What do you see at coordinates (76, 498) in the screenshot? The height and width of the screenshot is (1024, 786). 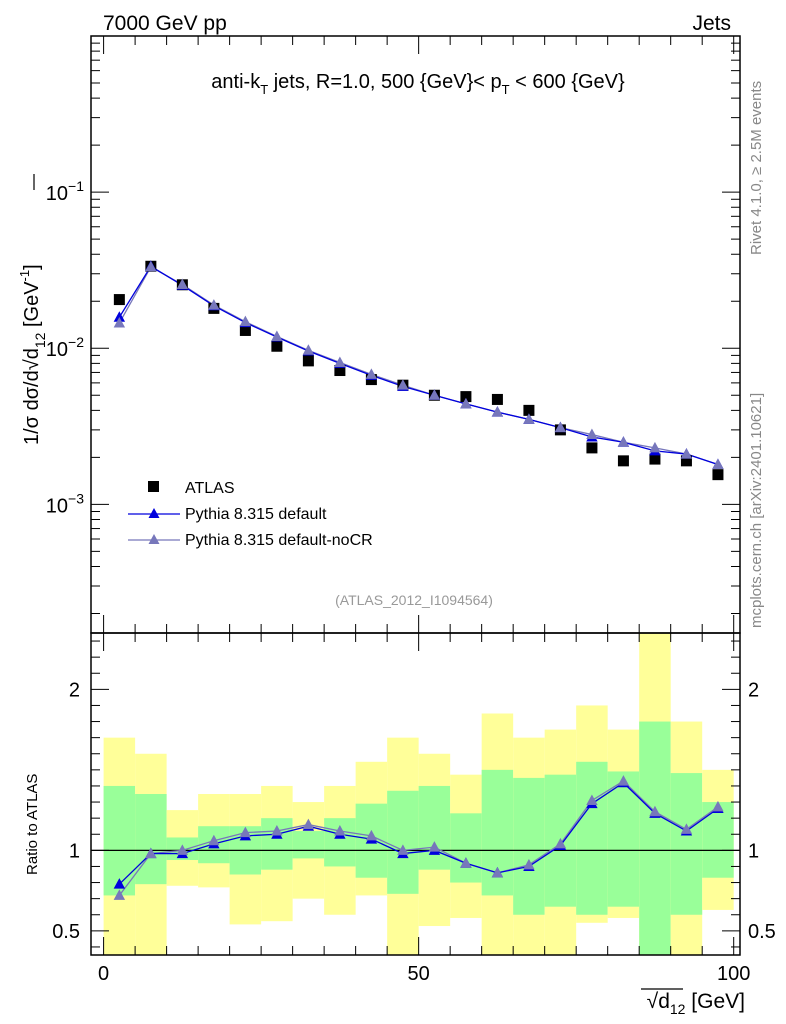 I see `main-y-tick-label-exp: −3` at bounding box center [76, 498].